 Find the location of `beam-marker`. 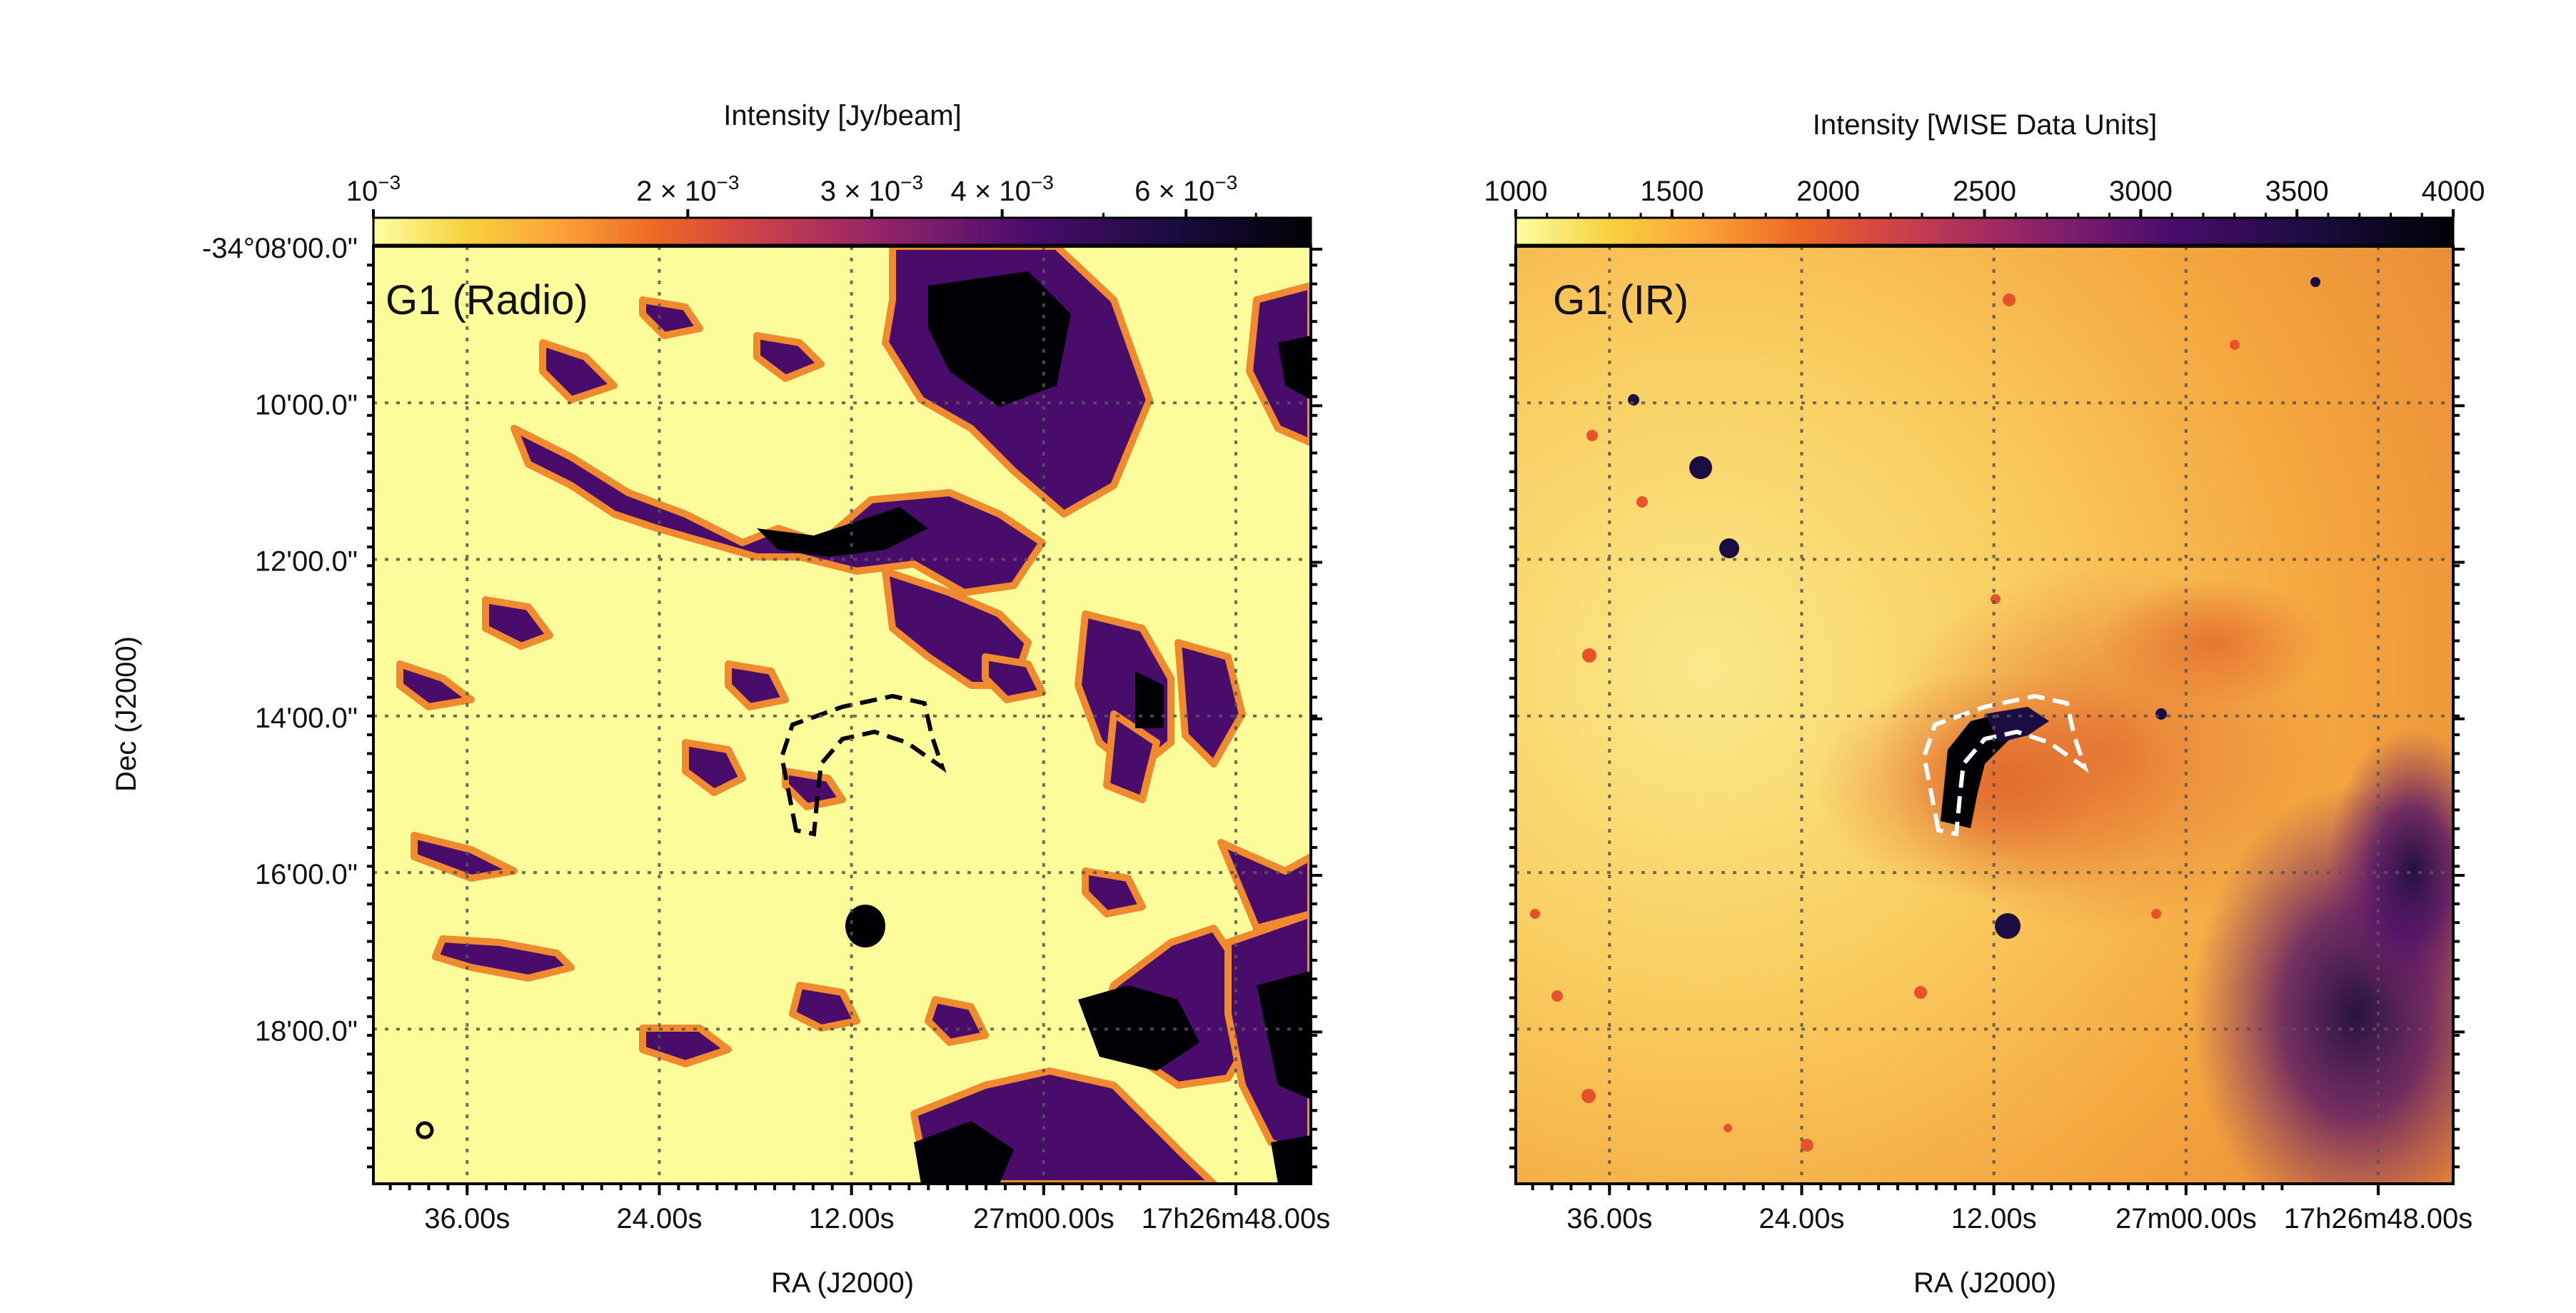

beam-marker is located at coordinates (425, 1130).